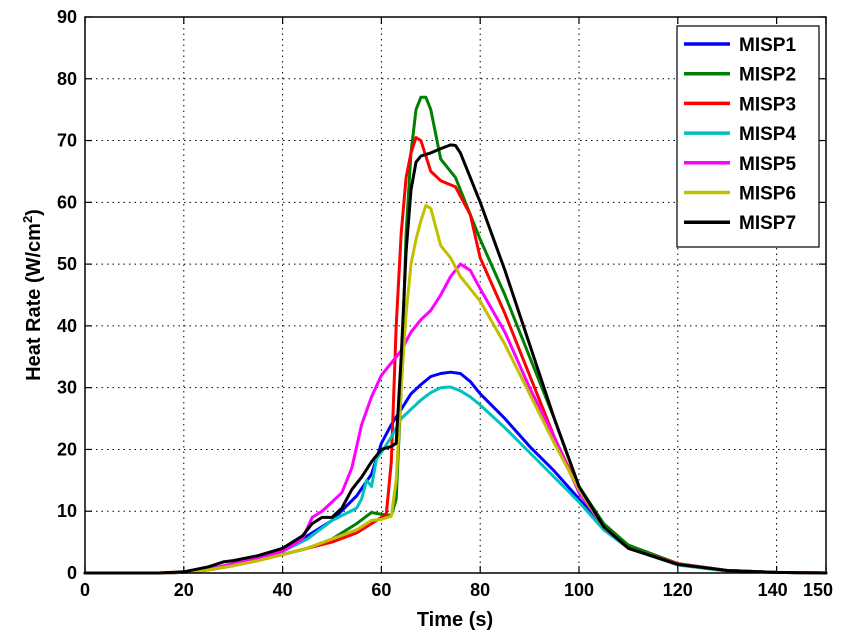 The image size is (850, 633). I want to click on legend-label: MISP7, so click(767, 223).